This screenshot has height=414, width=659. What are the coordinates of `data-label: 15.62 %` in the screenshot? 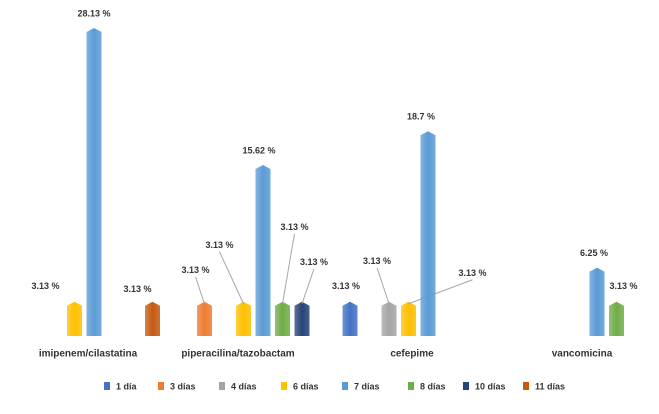 It's located at (258, 150).